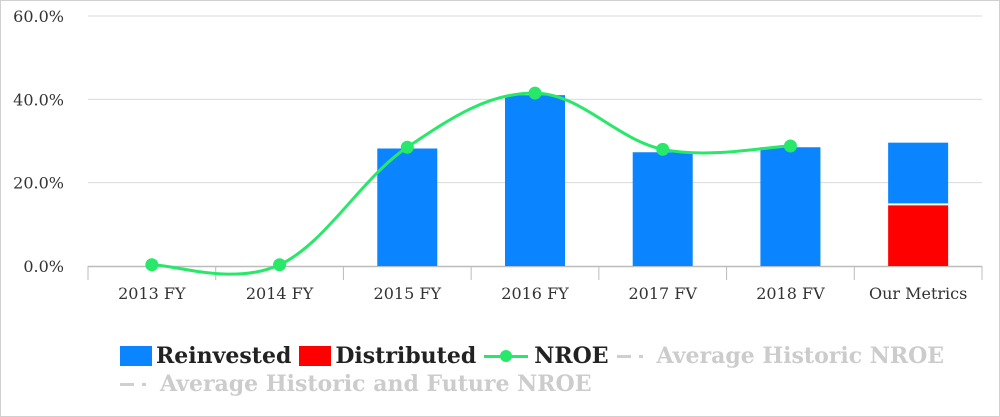 The image size is (1000, 417). What do you see at coordinates (280, 293) in the screenshot?
I see `x-tick-label: 2014 FY` at bounding box center [280, 293].